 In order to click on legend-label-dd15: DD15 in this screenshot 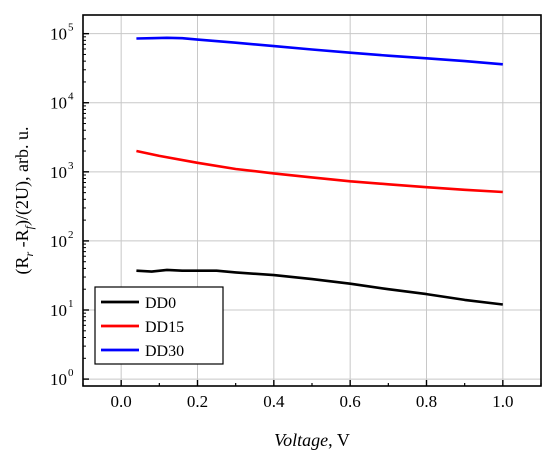, I will do `click(164, 327)`.